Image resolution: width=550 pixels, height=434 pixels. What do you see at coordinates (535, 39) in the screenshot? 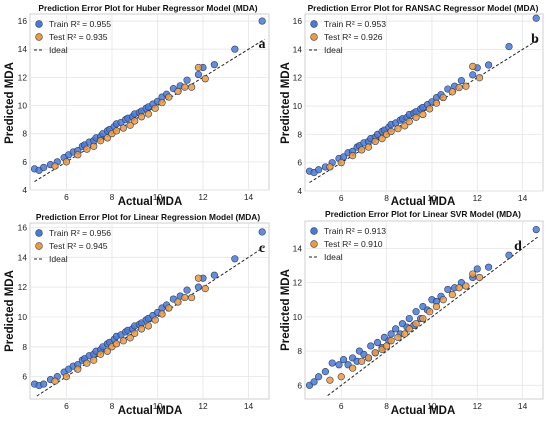
I see `panel-label: b` at bounding box center [535, 39].